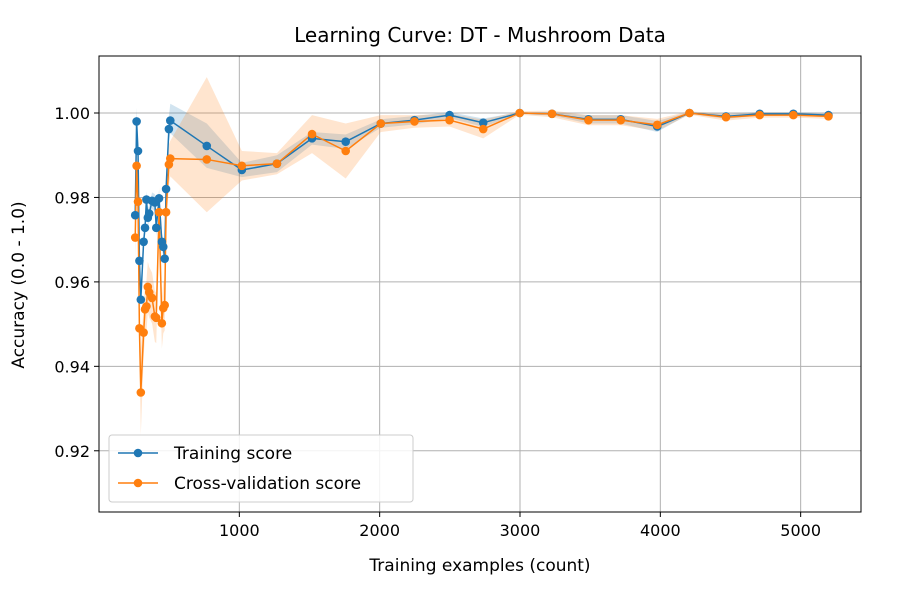 This screenshot has width=900, height=600. What do you see at coordinates (72, 366) in the screenshot?
I see `y-tick-label: 0.94` at bounding box center [72, 366].